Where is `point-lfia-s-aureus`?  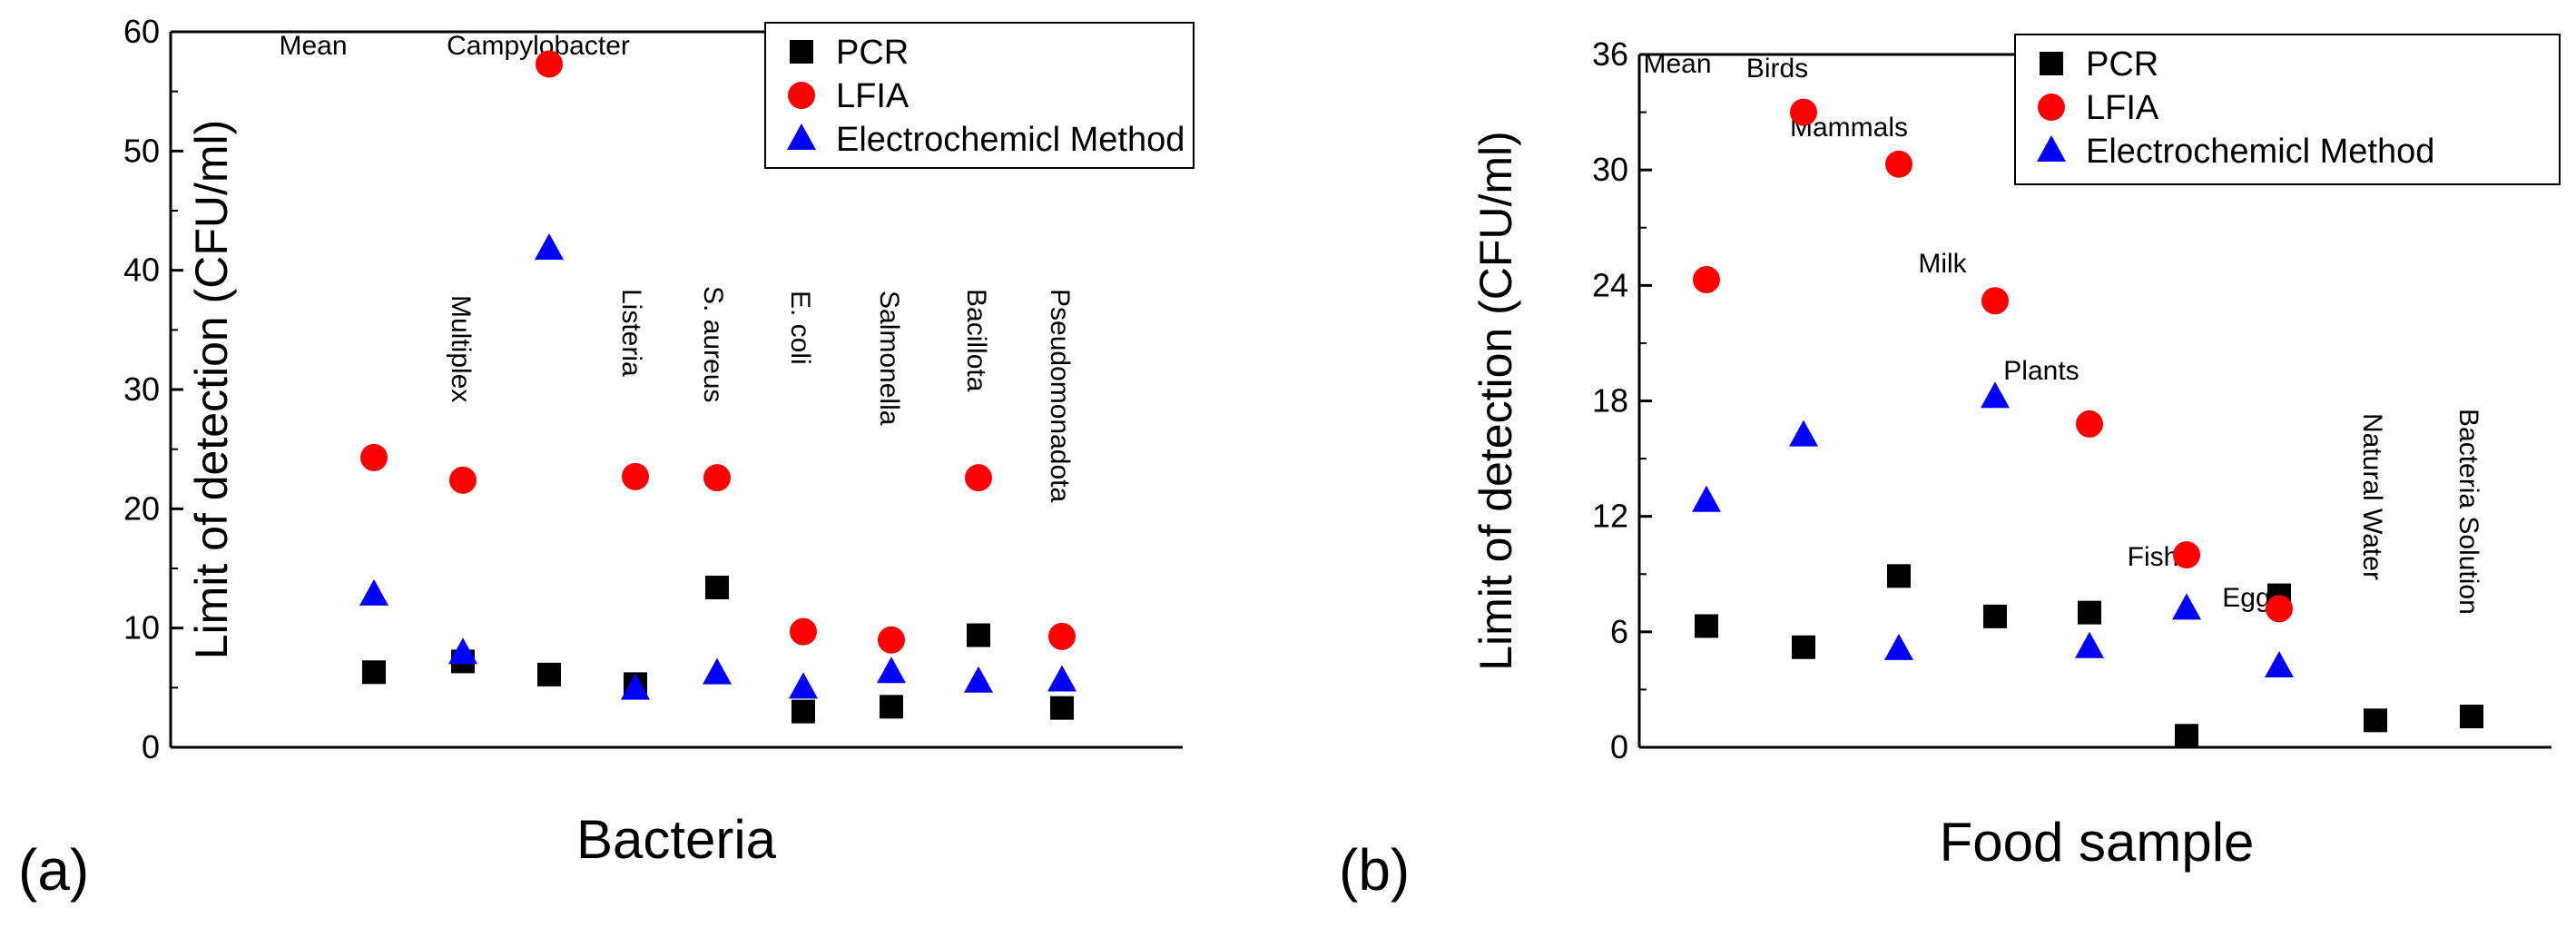
point-lfia-s-aureus is located at coordinates (717, 478).